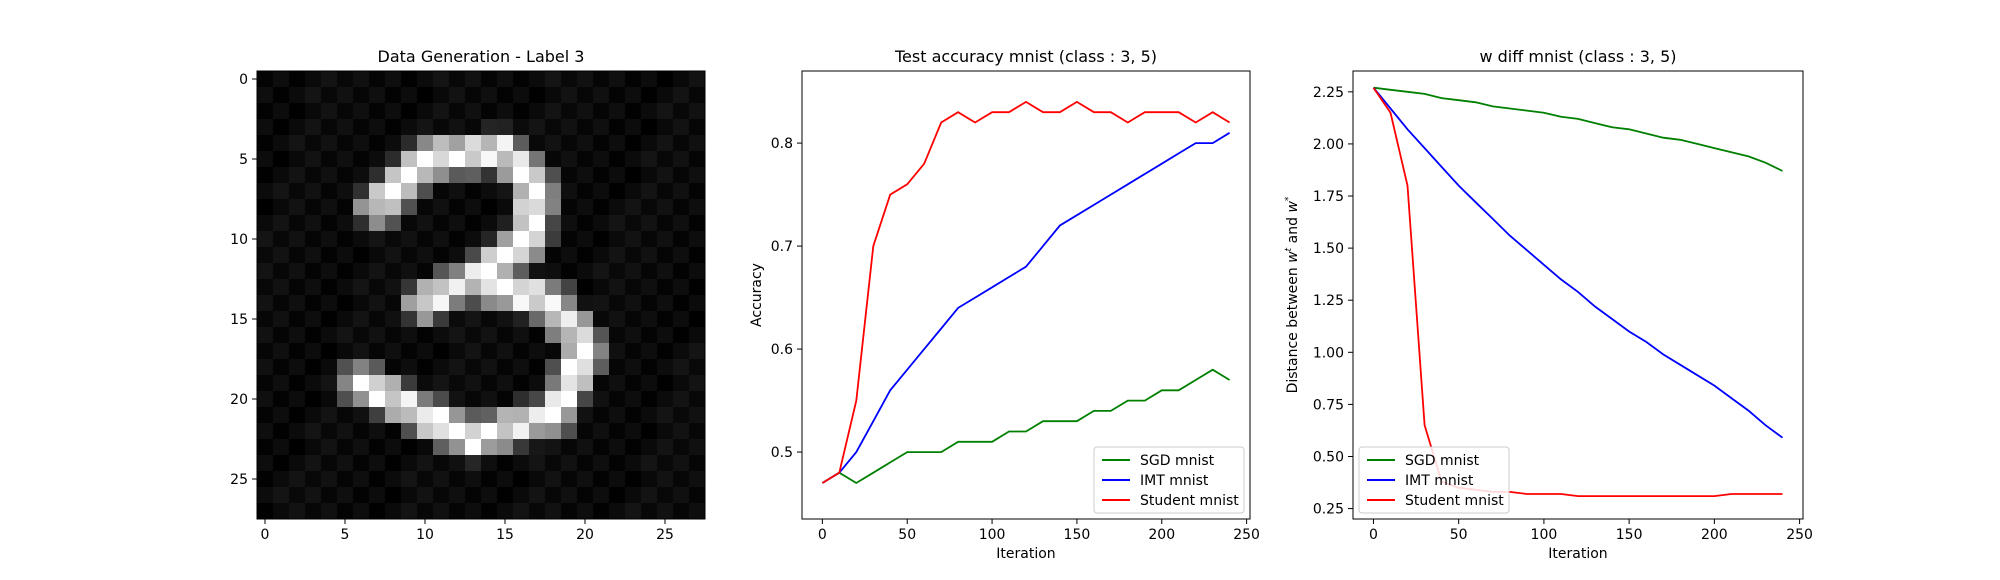  What do you see at coordinates (1293, 207) in the screenshot?
I see `wdiff-y-label-part: w` at bounding box center [1293, 207].